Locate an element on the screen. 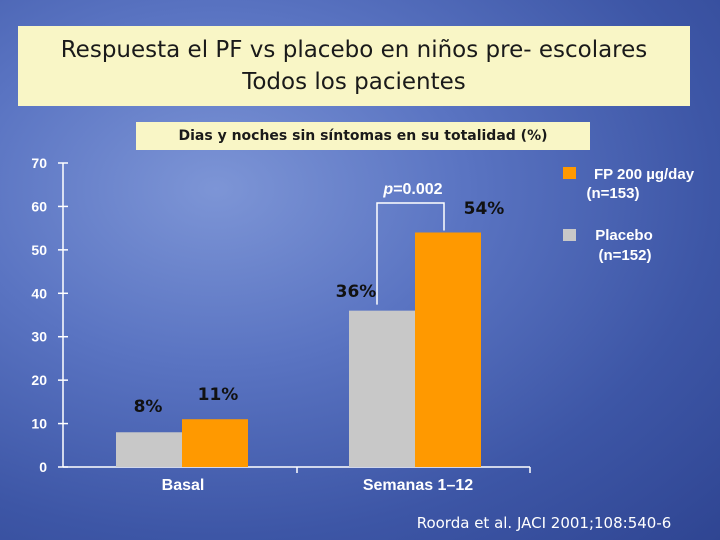 The height and width of the screenshot is (540, 720). y-tick-label: 40 is located at coordinates (39, 293).